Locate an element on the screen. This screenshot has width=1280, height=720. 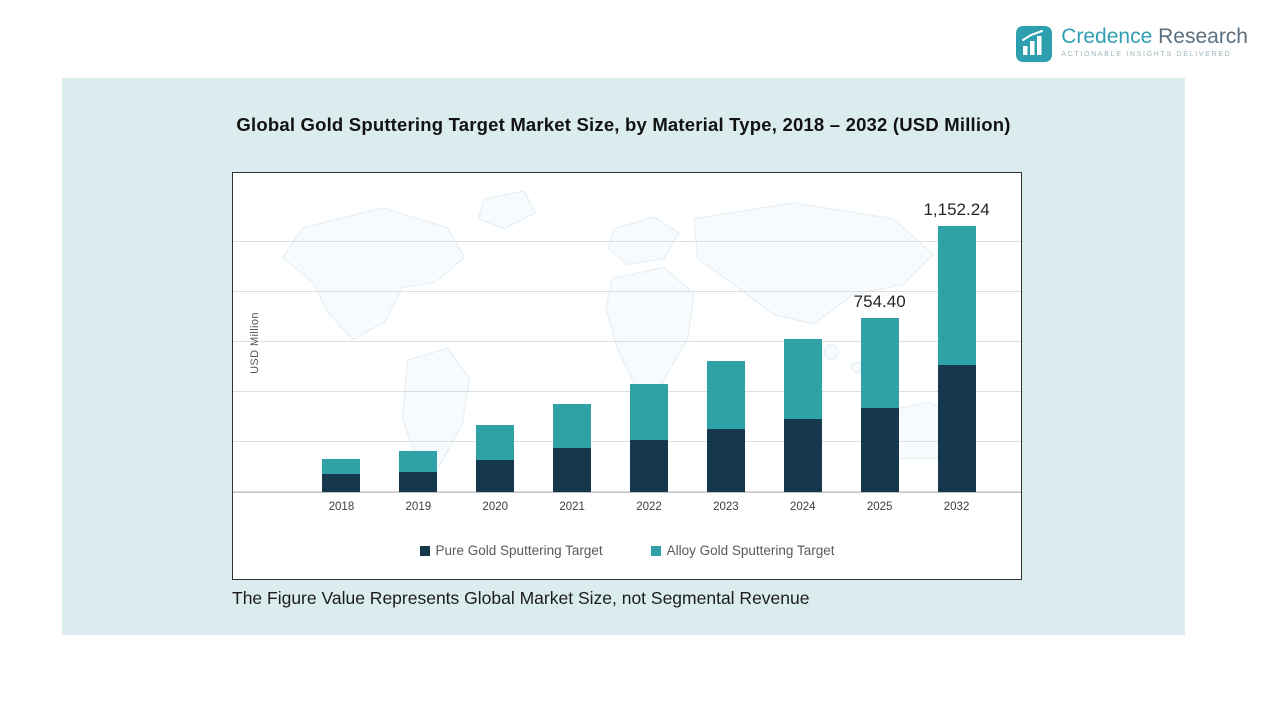
bar-stack-2020 is located at coordinates (495, 458).